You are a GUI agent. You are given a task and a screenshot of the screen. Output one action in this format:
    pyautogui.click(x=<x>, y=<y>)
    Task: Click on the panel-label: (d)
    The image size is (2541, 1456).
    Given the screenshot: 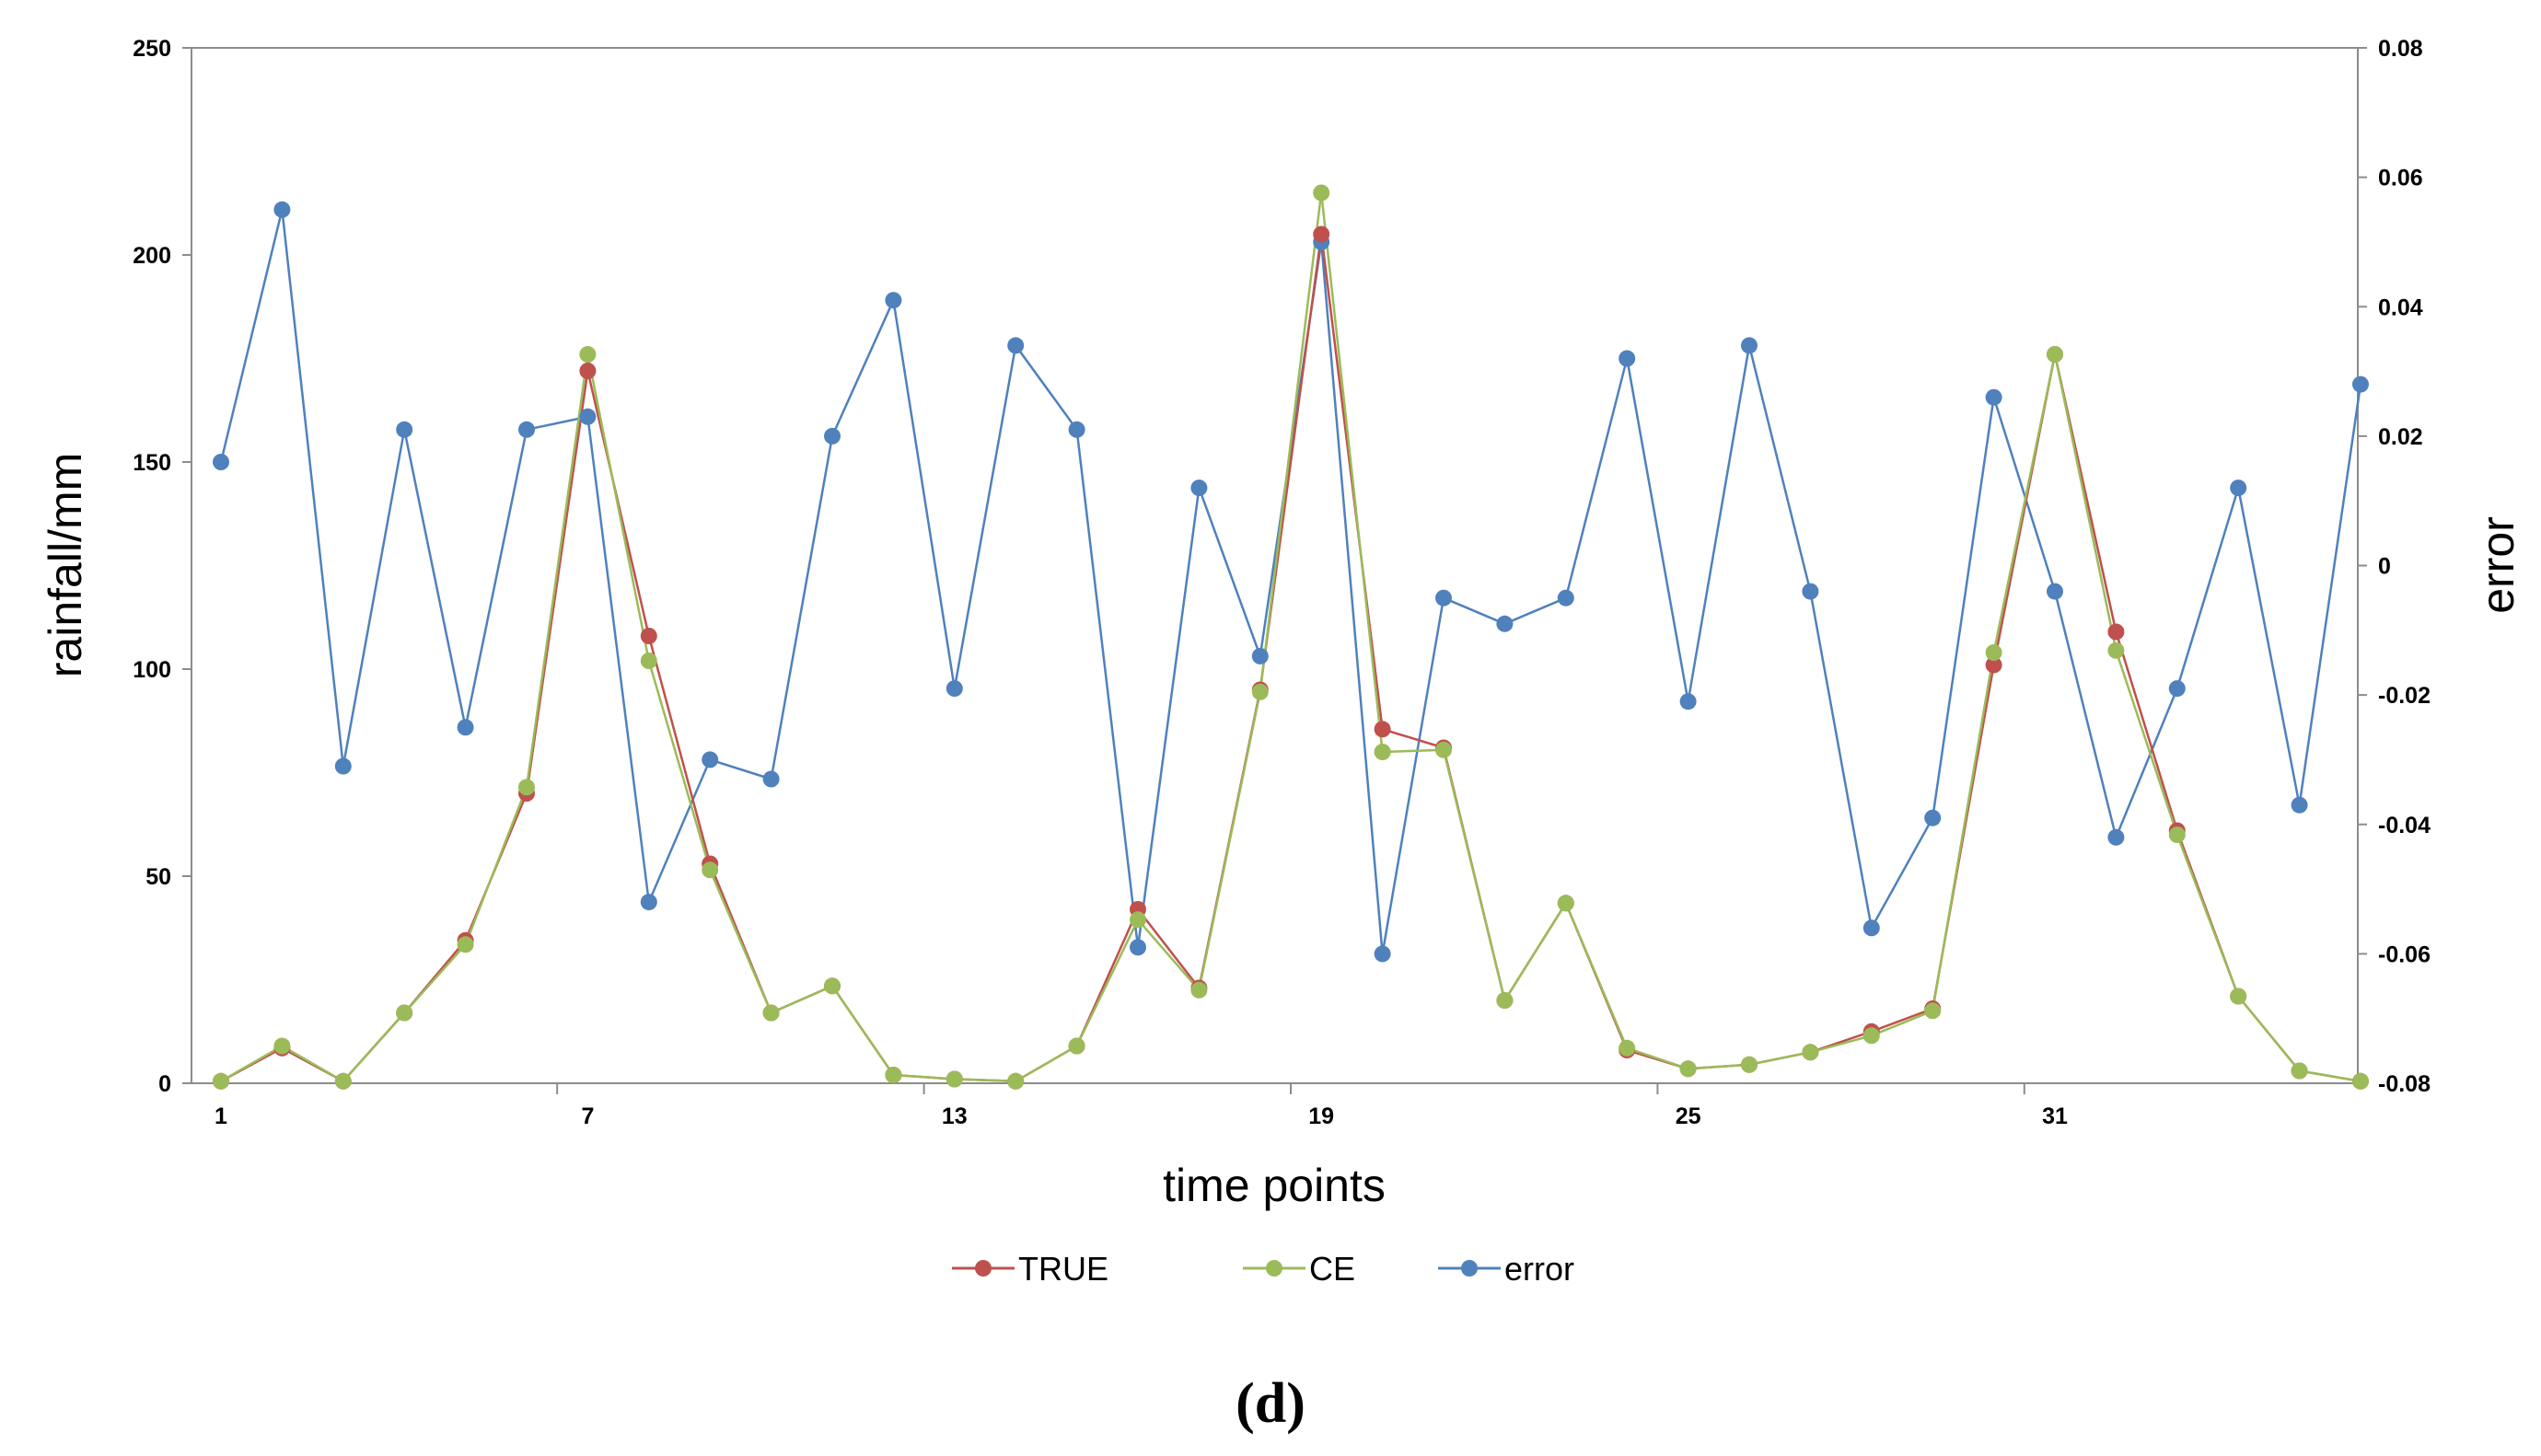 What is the action you would take?
    pyautogui.click(x=1270, y=1403)
    